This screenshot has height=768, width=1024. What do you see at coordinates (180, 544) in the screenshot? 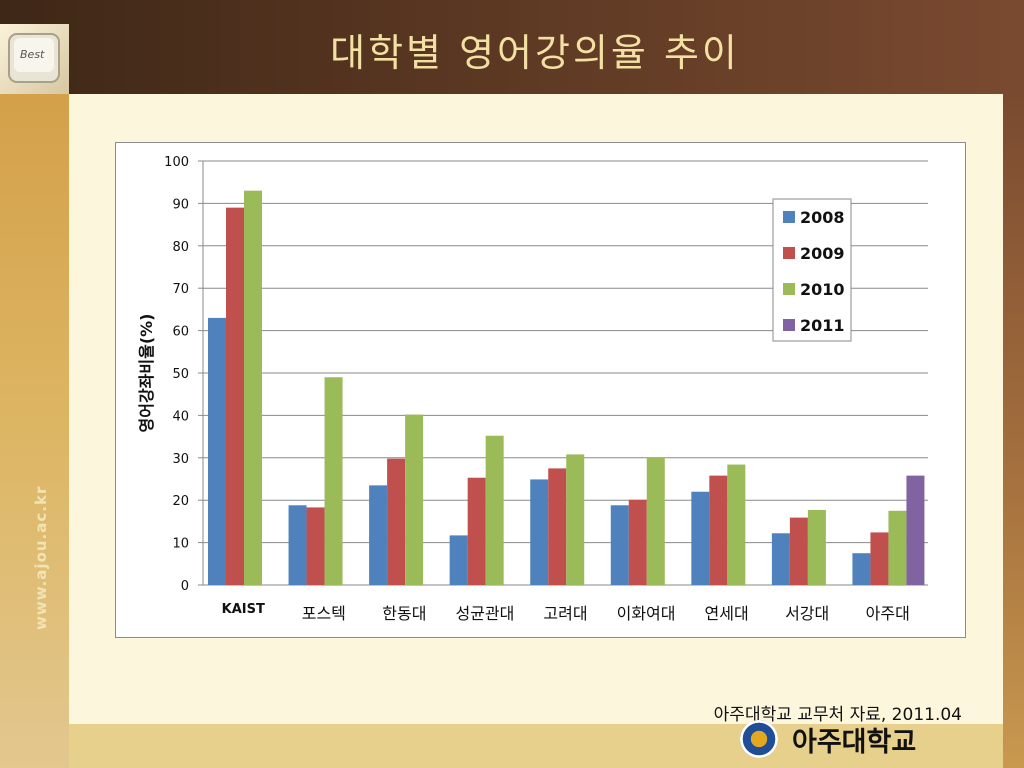
I see `y-tick-label: 10` at bounding box center [180, 544].